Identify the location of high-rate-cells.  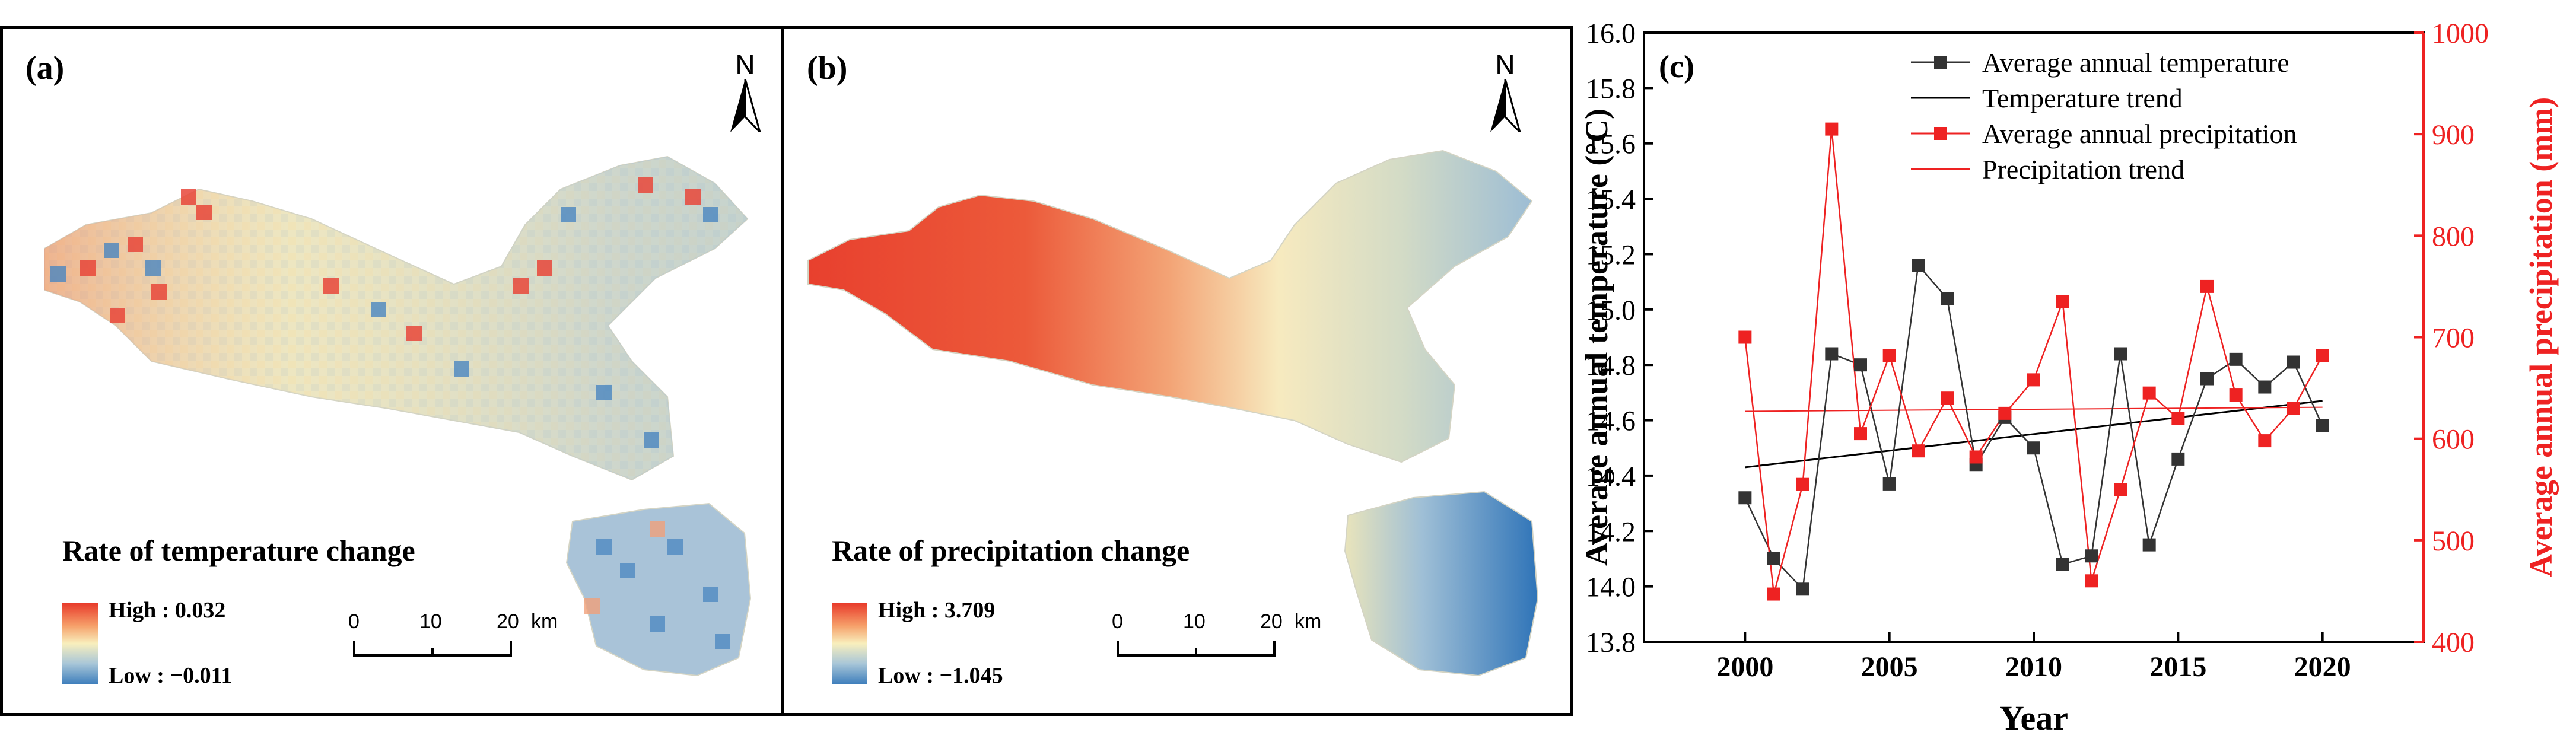
(390, 259).